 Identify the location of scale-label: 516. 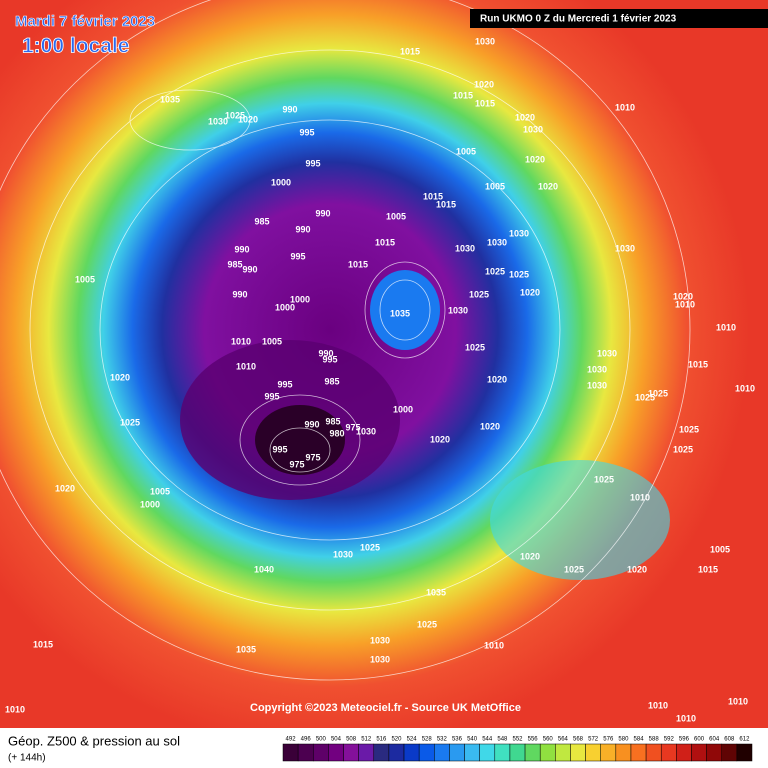
(381, 740).